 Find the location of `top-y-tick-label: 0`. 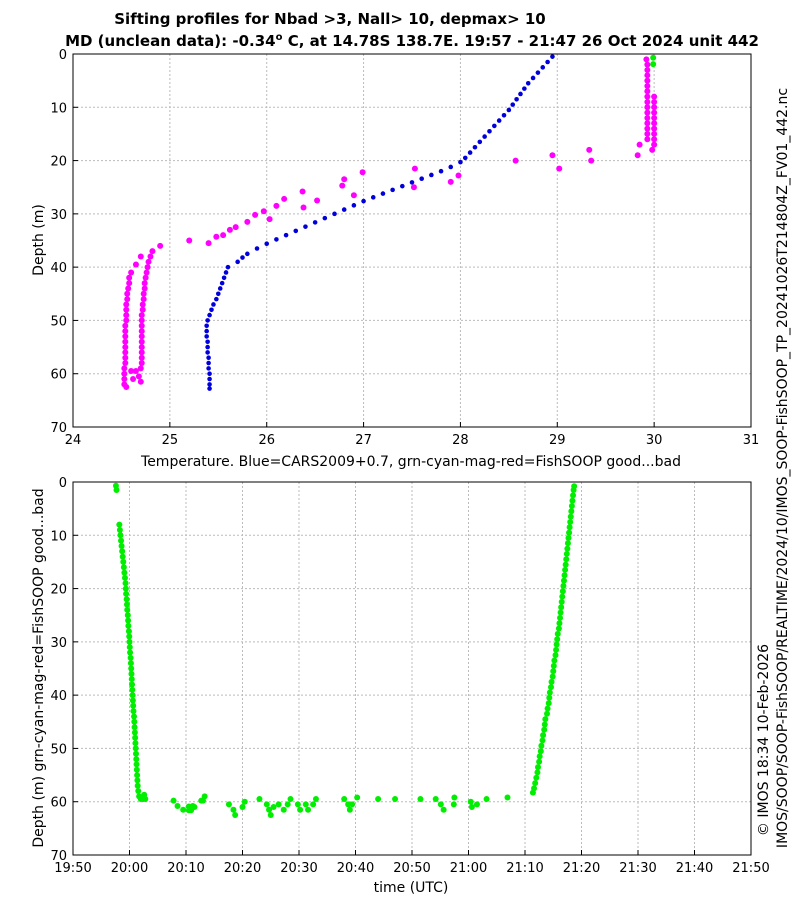

top-y-tick-label: 0 is located at coordinates (63, 55).